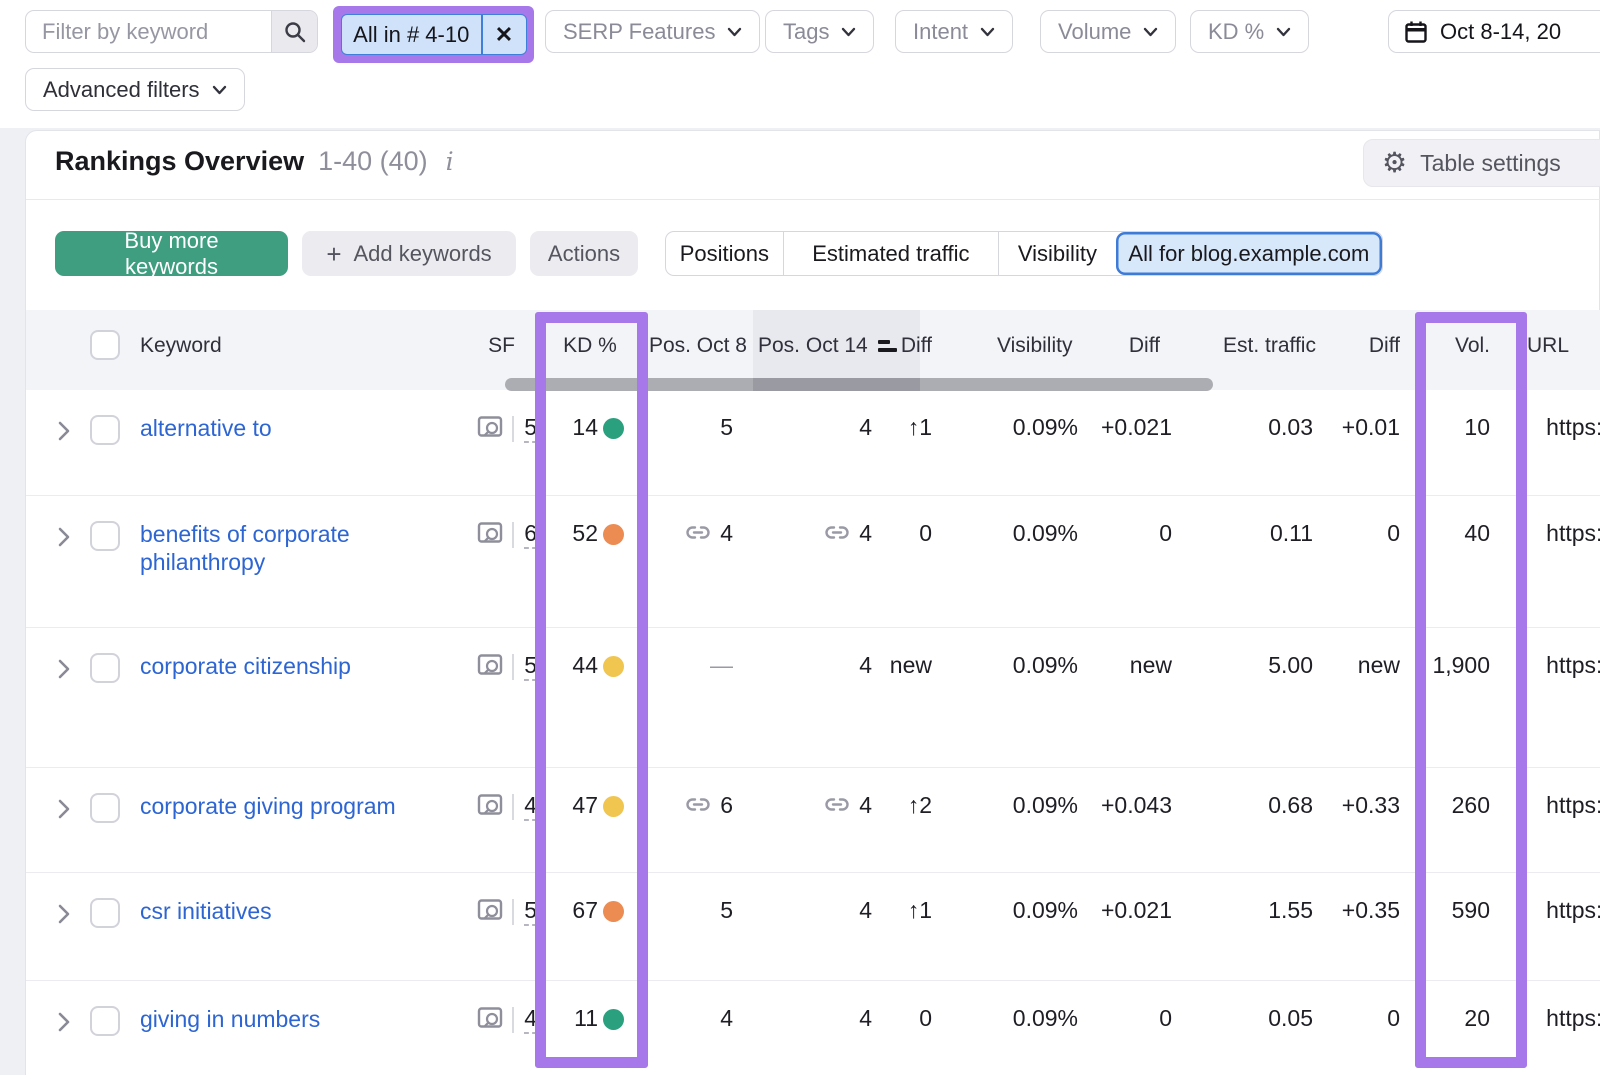 Image resolution: width=1600 pixels, height=1076 pixels. I want to click on col-header-diff2: Diff, so click(1144, 345).